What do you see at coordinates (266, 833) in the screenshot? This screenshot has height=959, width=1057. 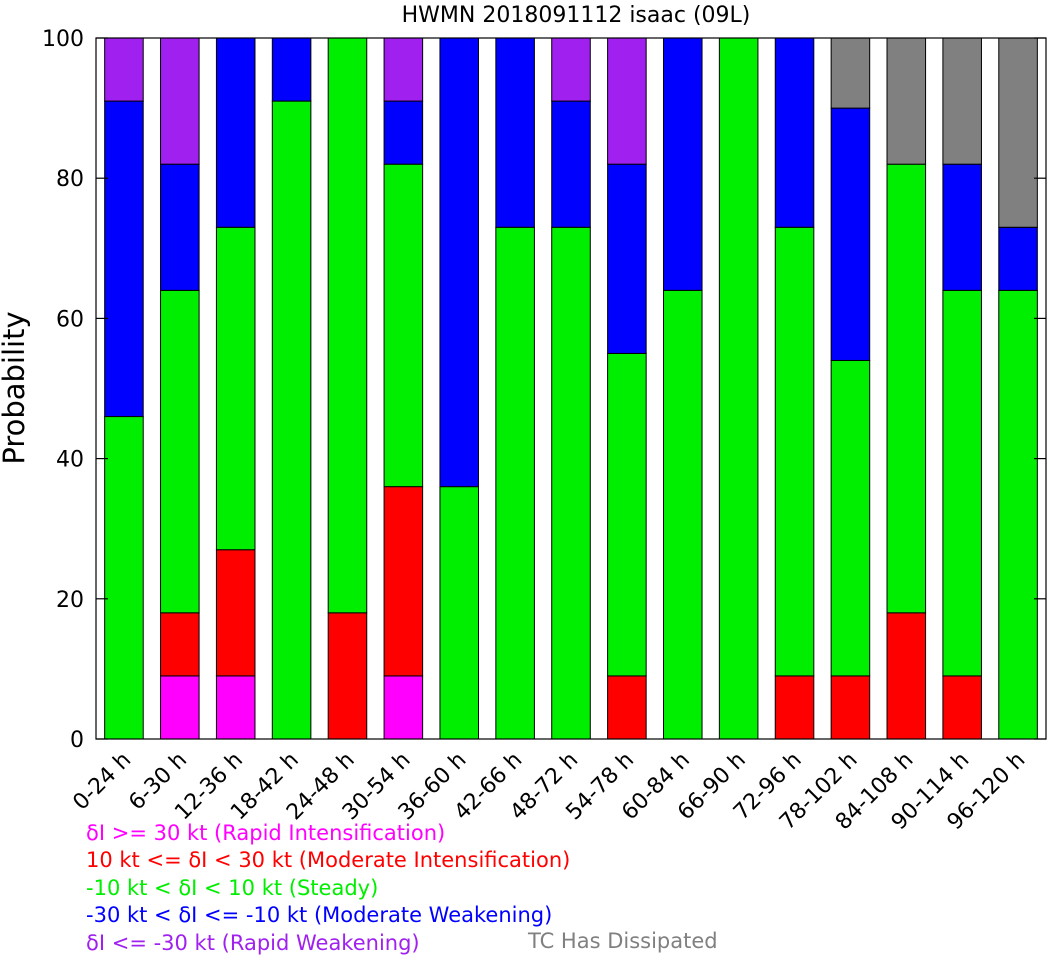 I see `legend-entry-rapid-intensification: δI >= 30 kt (Rapid Intensification)` at bounding box center [266, 833].